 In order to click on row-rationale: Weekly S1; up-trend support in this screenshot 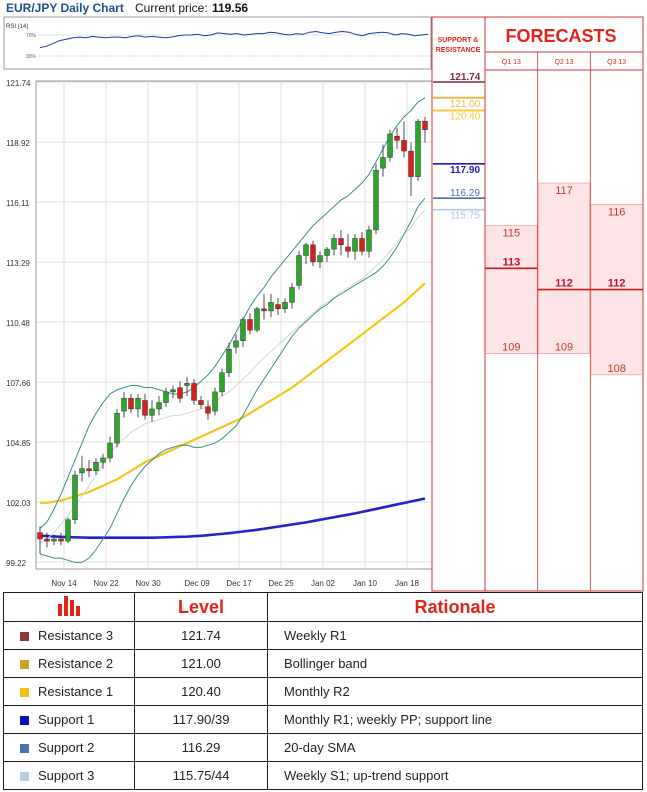, I will do `click(455, 775)`.